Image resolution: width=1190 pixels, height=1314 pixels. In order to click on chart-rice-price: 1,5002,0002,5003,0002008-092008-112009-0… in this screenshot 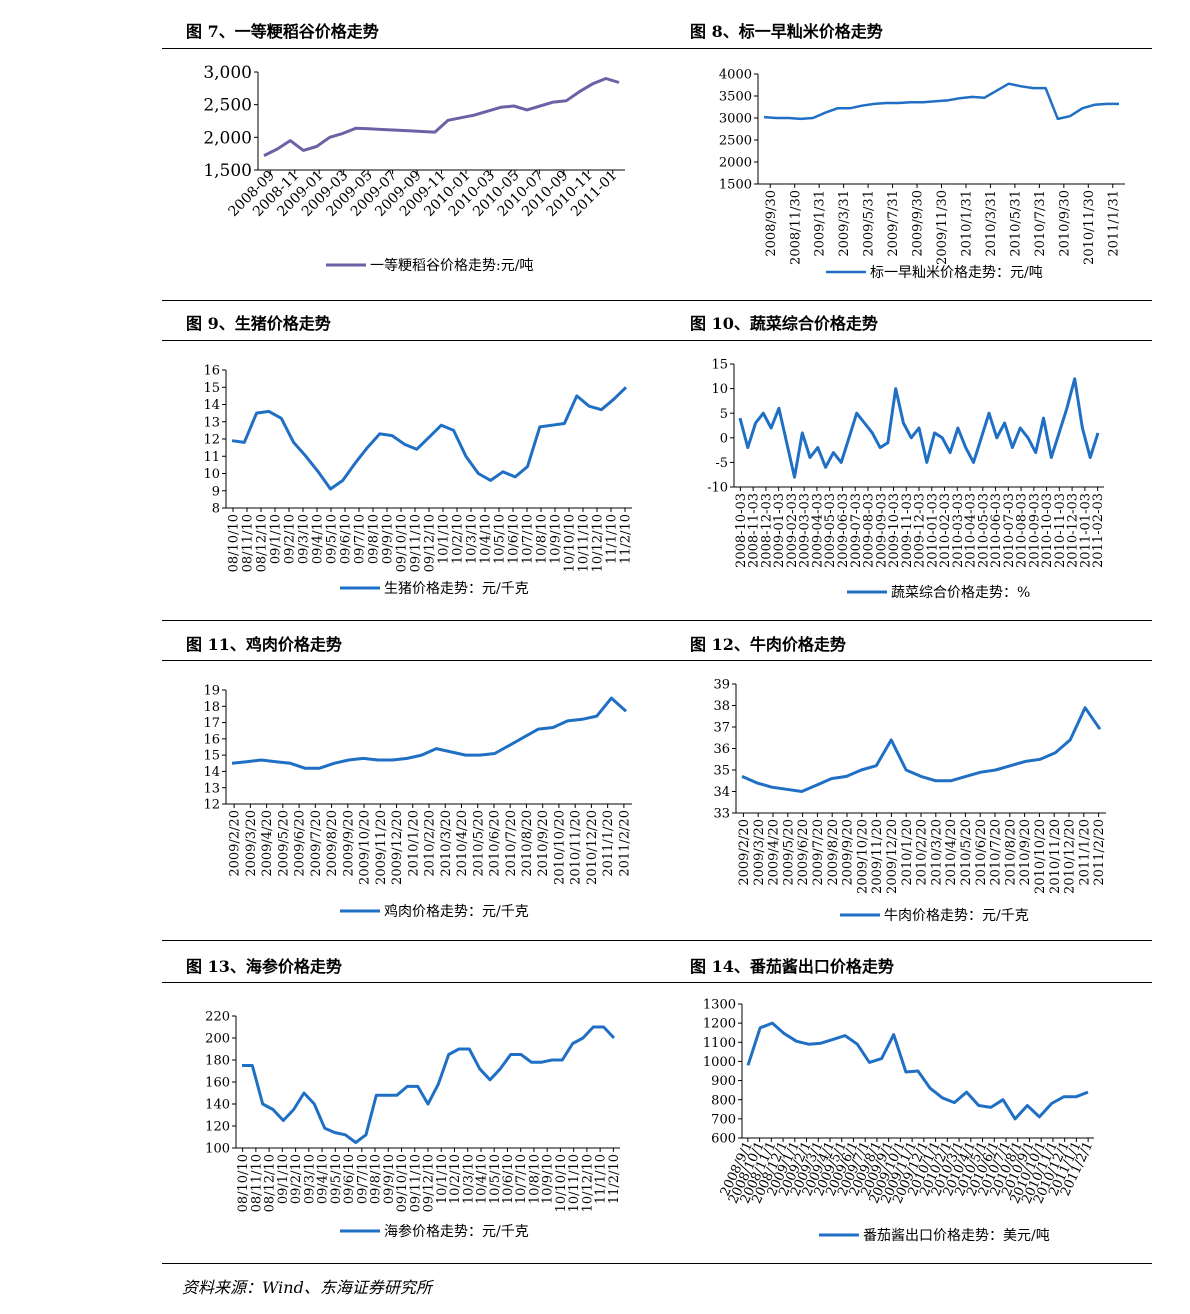, I will do `click(414, 168)`.